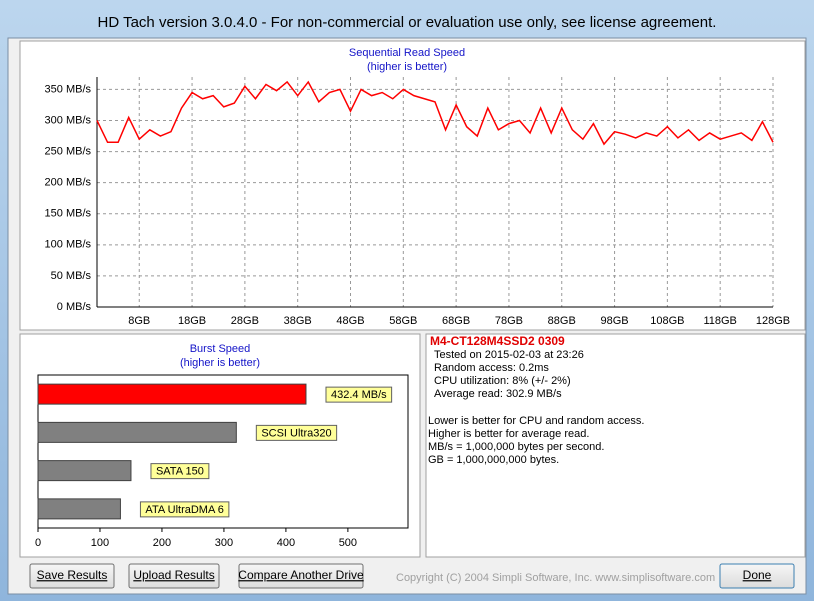 Image resolution: width=814 pixels, height=606 pixels. Describe the element at coordinates (68, 183) in the screenshot. I see `y-tick-label: 200 MB/s` at that location.